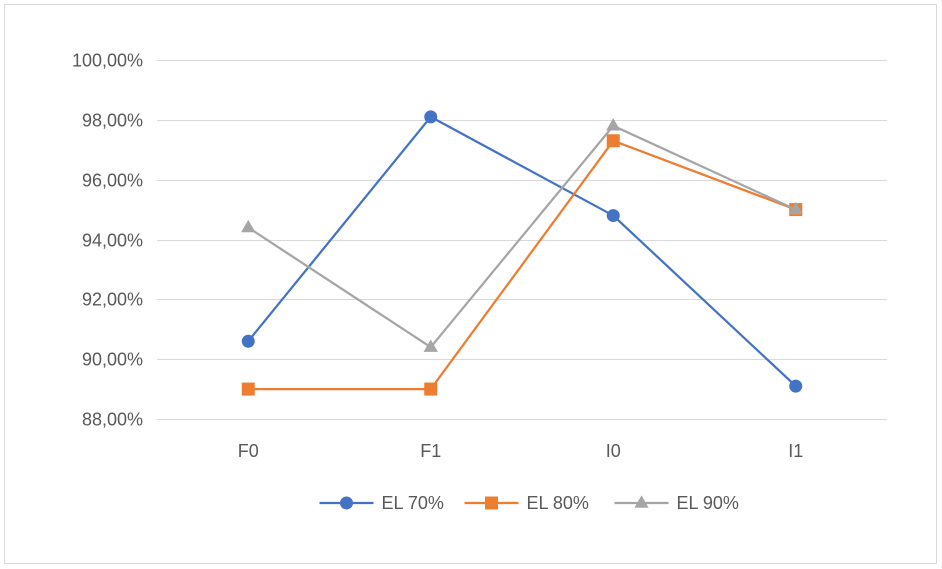 Image resolution: width=942 pixels, height=569 pixels. Describe the element at coordinates (526, 503) in the screenshot. I see `legend-item: EL 80%` at that location.